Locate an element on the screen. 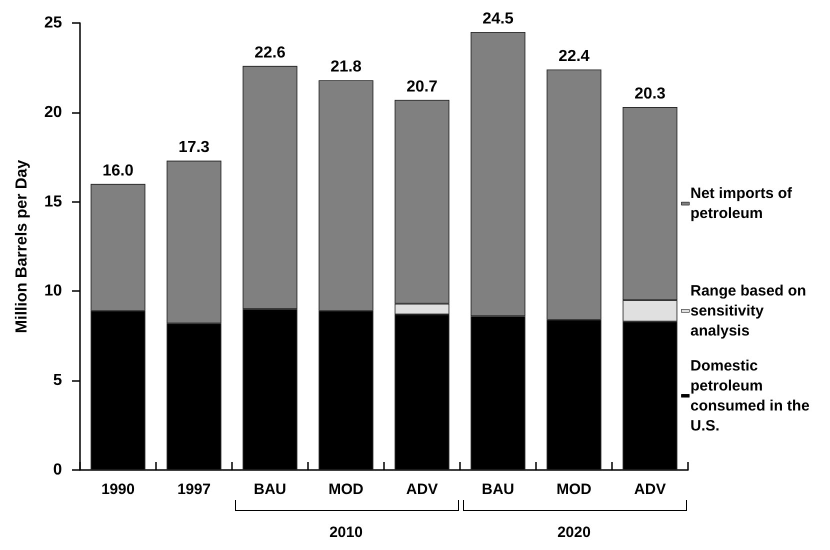 The width and height of the screenshot is (830, 550). legend-label: Domestic petroleum consumed in the U.S. is located at coordinates (752, 395).